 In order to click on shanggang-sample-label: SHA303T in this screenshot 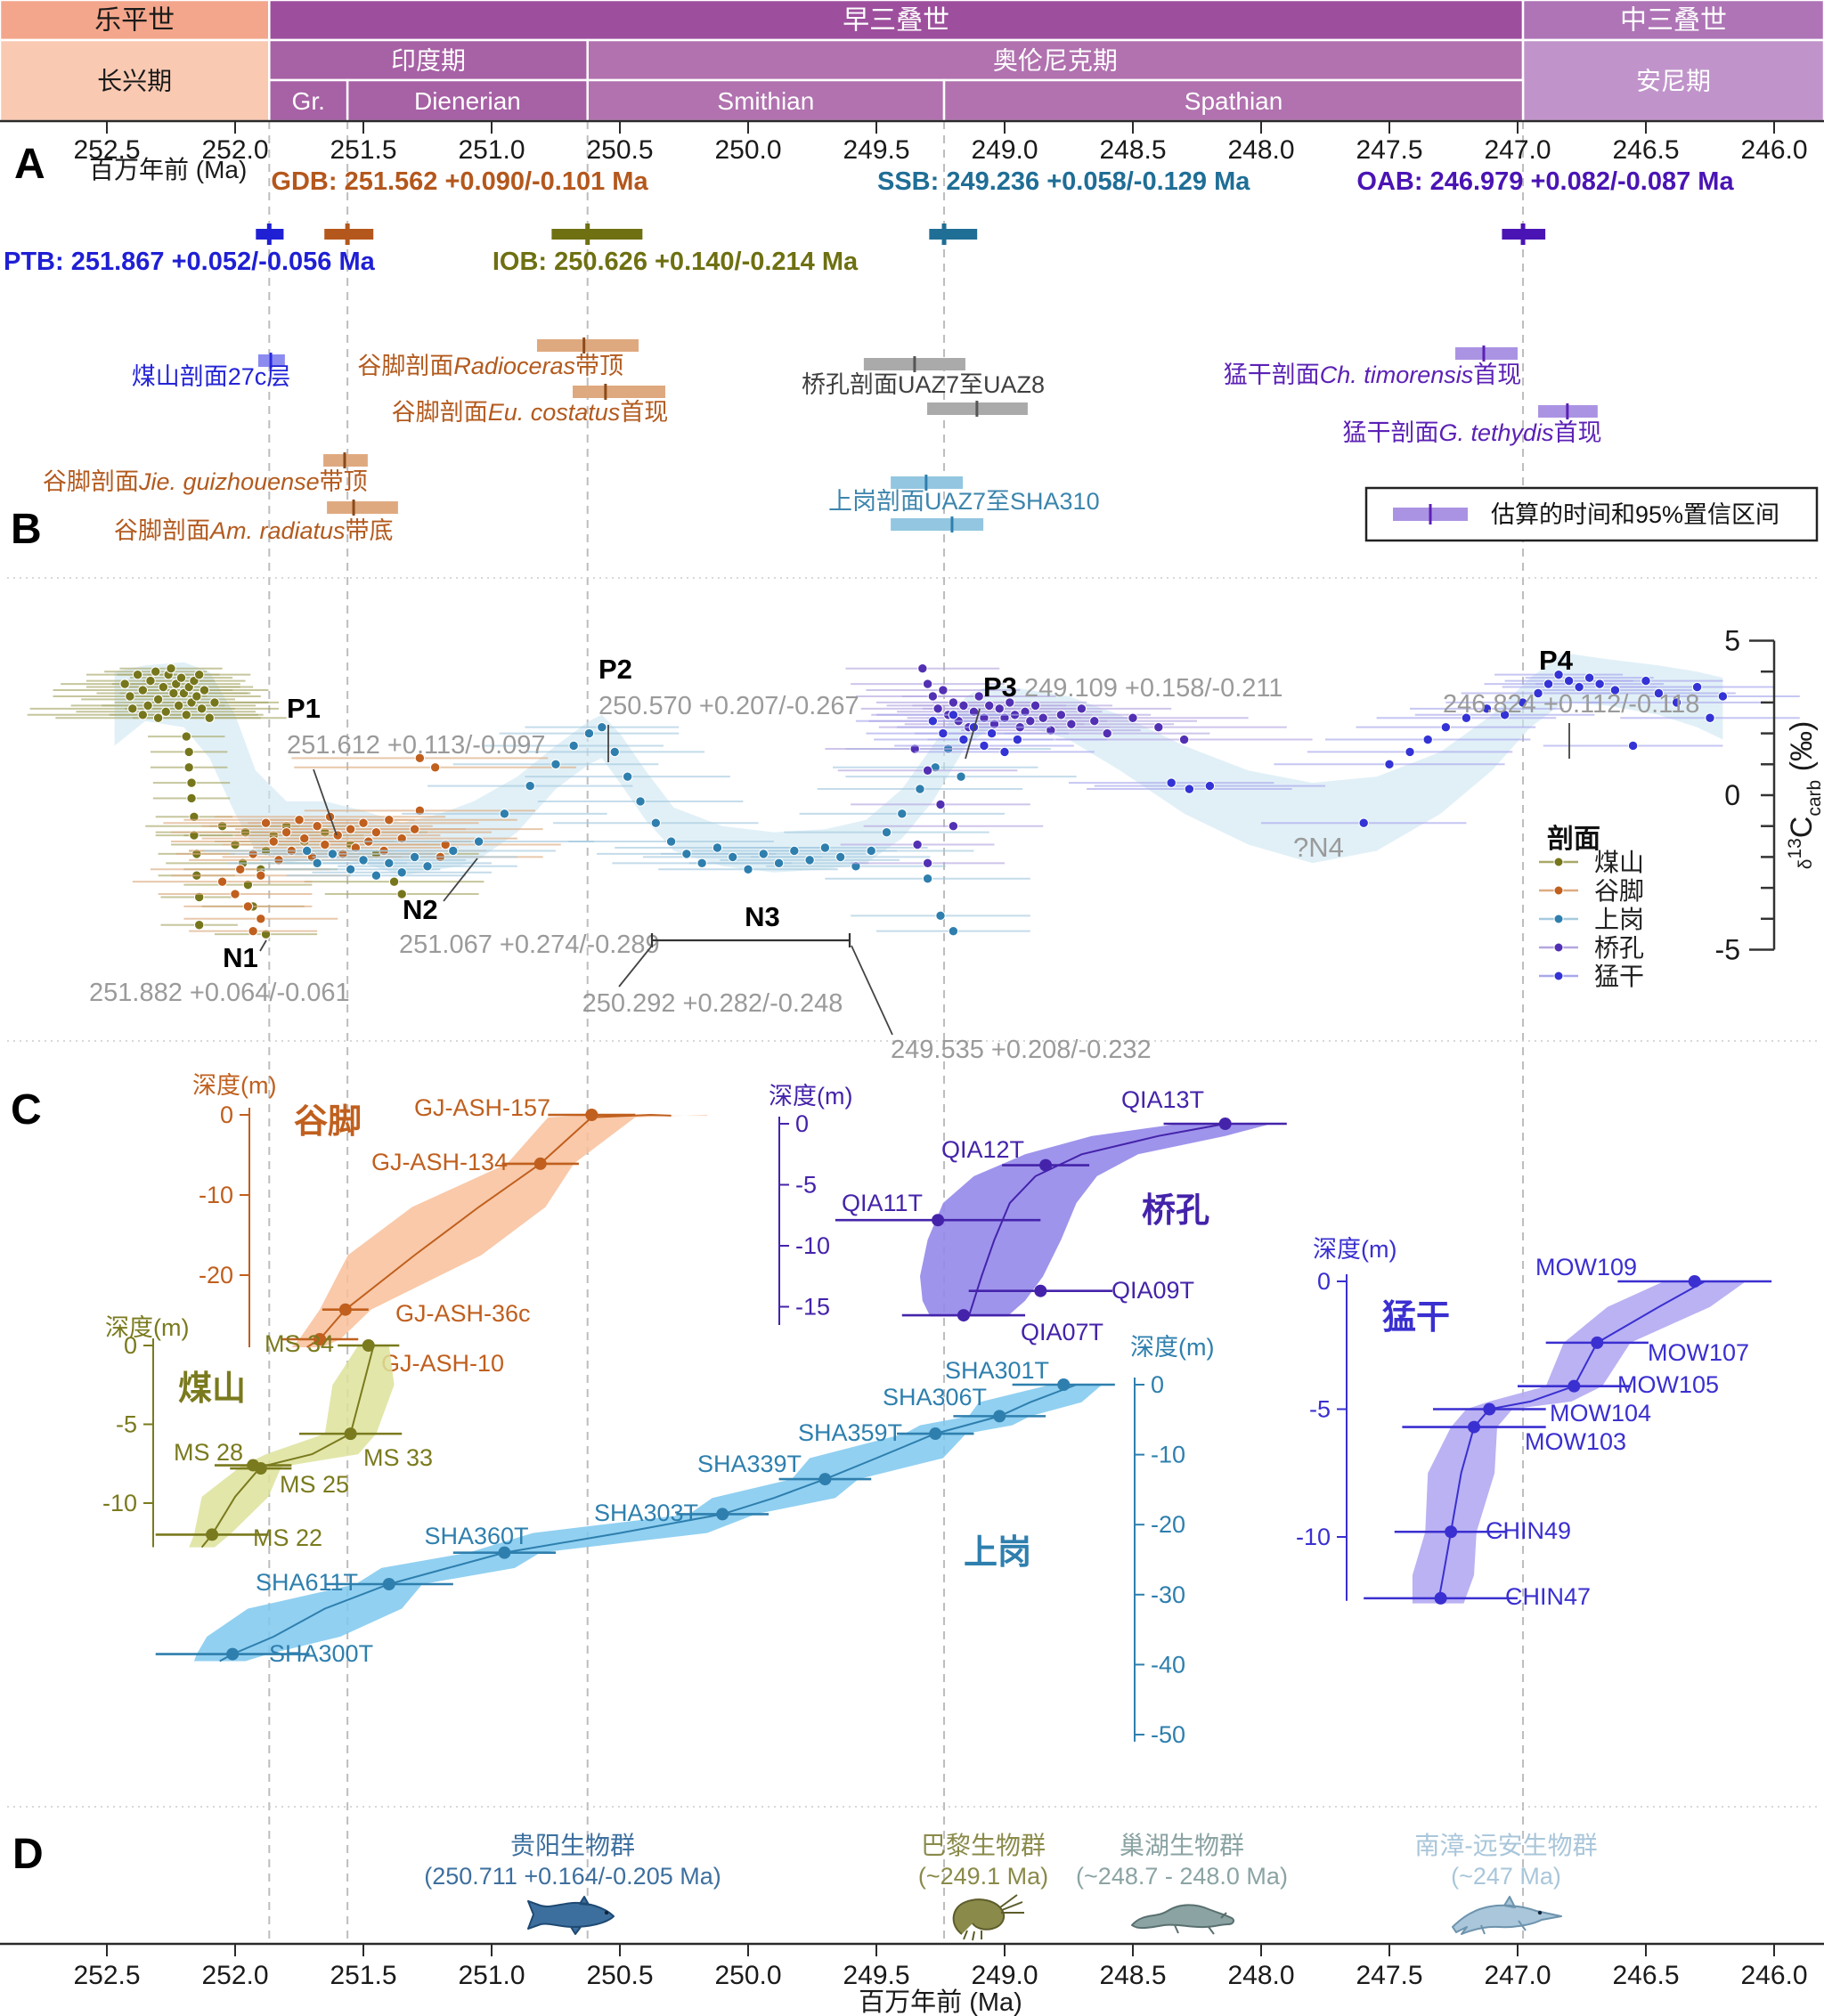, I will do `click(646, 1513)`.